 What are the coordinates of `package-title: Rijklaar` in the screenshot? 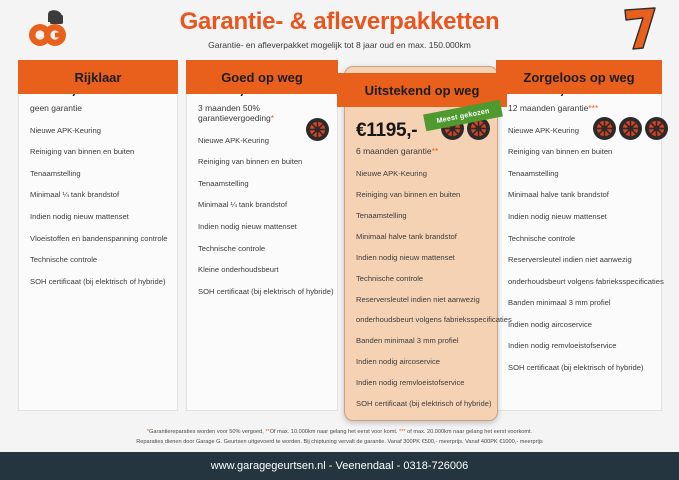 It's located at (98, 77).